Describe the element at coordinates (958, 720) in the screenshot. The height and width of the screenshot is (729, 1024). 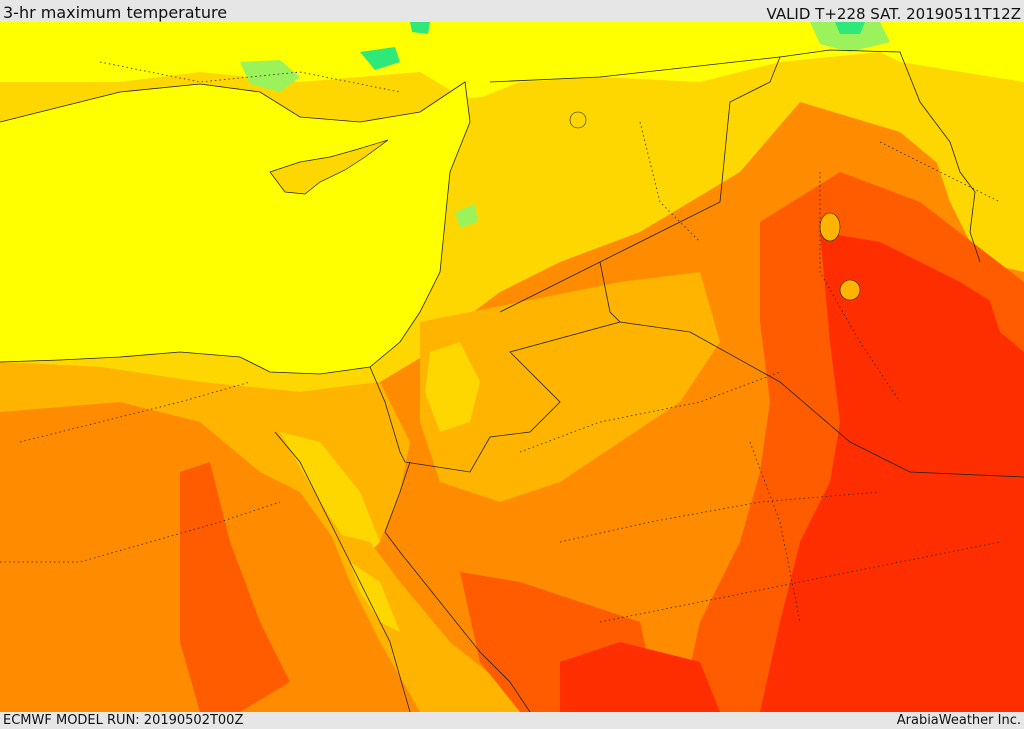
I see `credit-text: ArabiaWeather Inc.` at that location.